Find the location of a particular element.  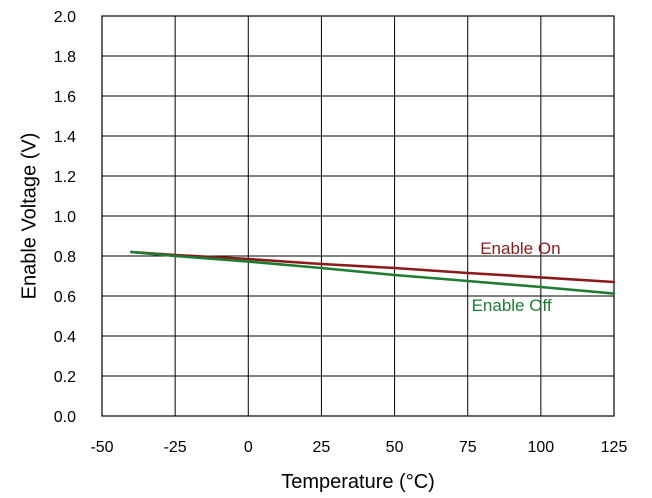

series-layer is located at coordinates (373, 272).